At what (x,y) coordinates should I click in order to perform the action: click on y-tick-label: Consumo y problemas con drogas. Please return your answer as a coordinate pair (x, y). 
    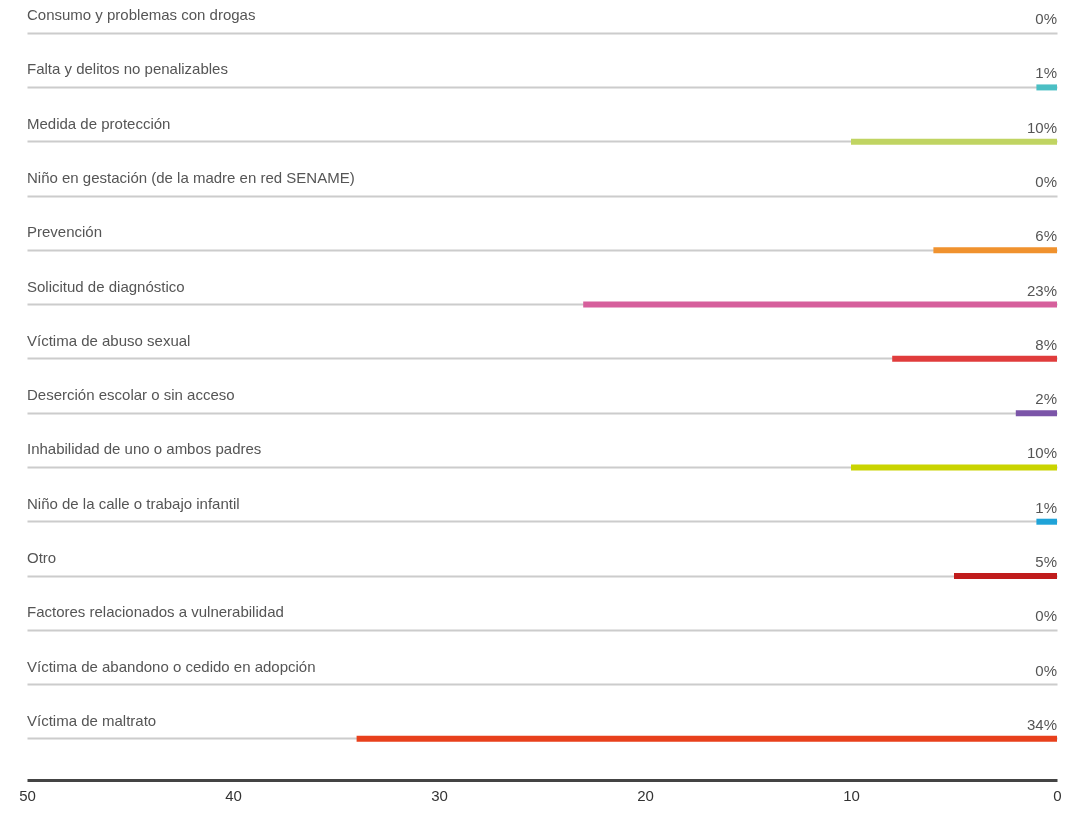
    Looking at the image, I should click on (141, 15).